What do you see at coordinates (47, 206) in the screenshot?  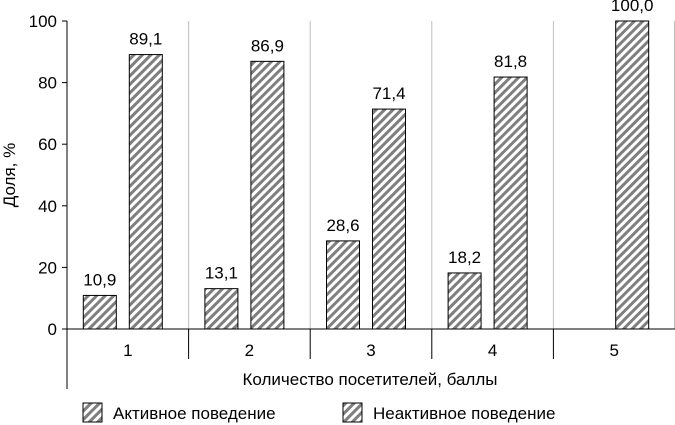 I see `y-tick-label: 40` at bounding box center [47, 206].